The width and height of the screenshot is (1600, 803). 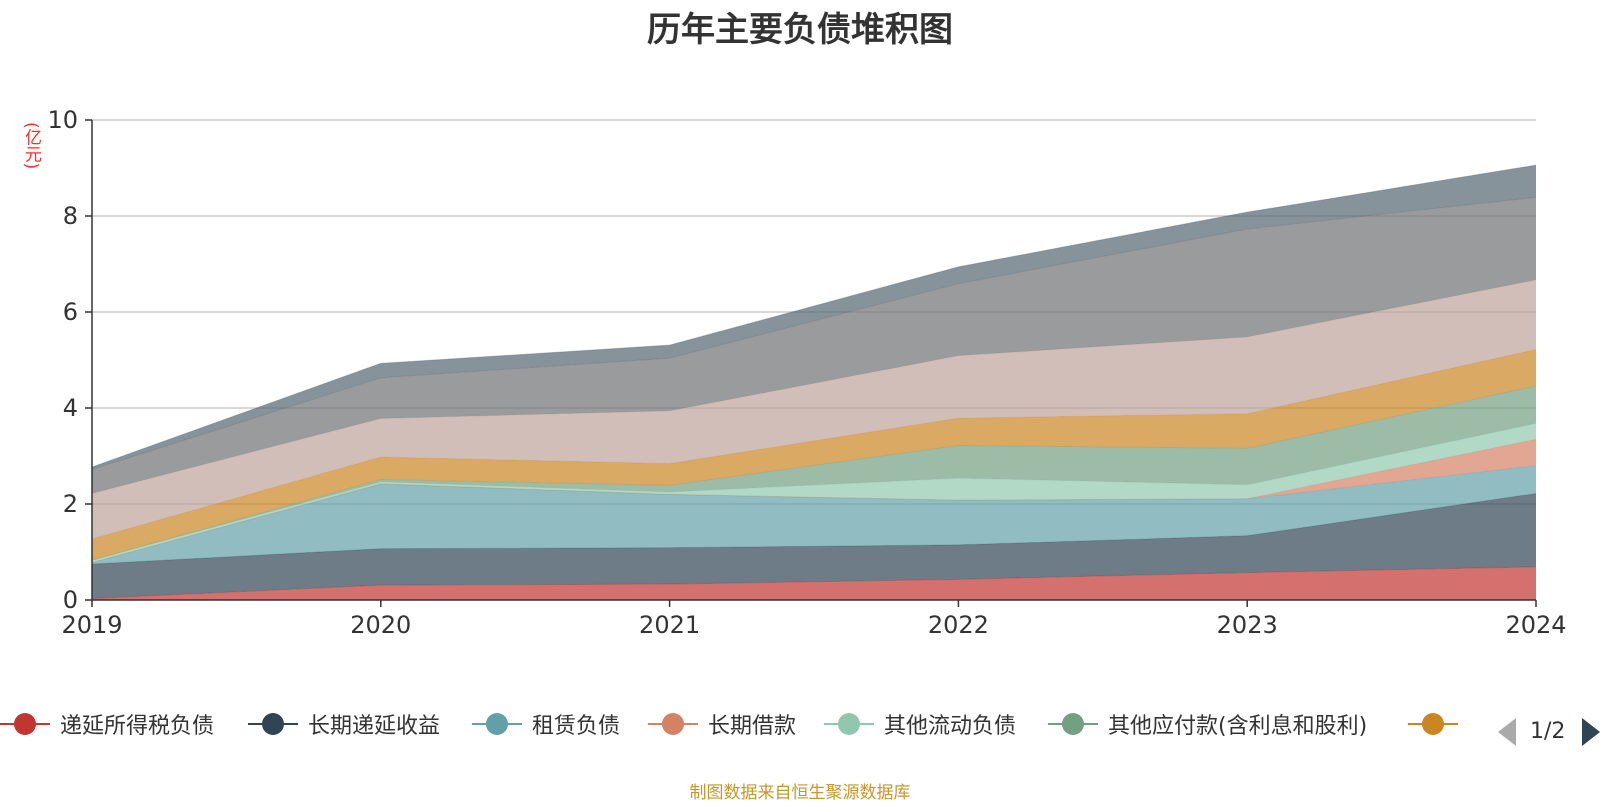 I want to click on legend-item-5: 其他应付款(含利息和股利), so click(x=1207, y=724).